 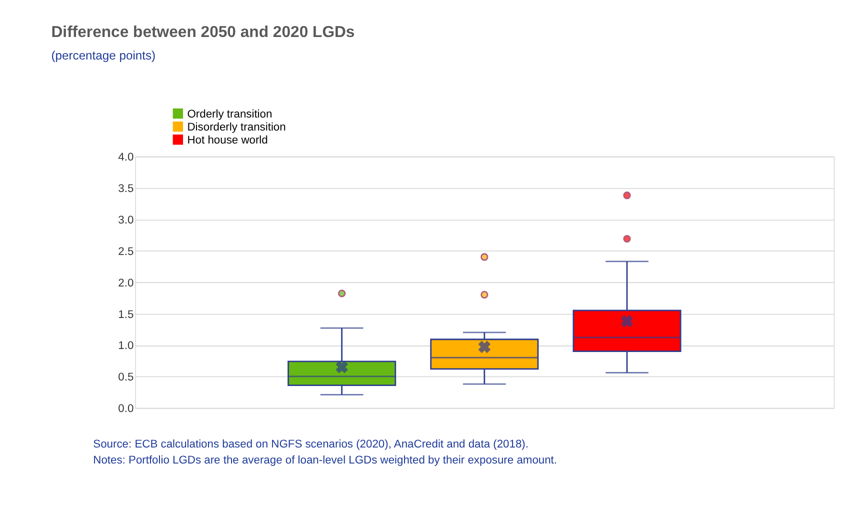 I want to click on legend-label: Orderly transition, so click(x=229, y=114).